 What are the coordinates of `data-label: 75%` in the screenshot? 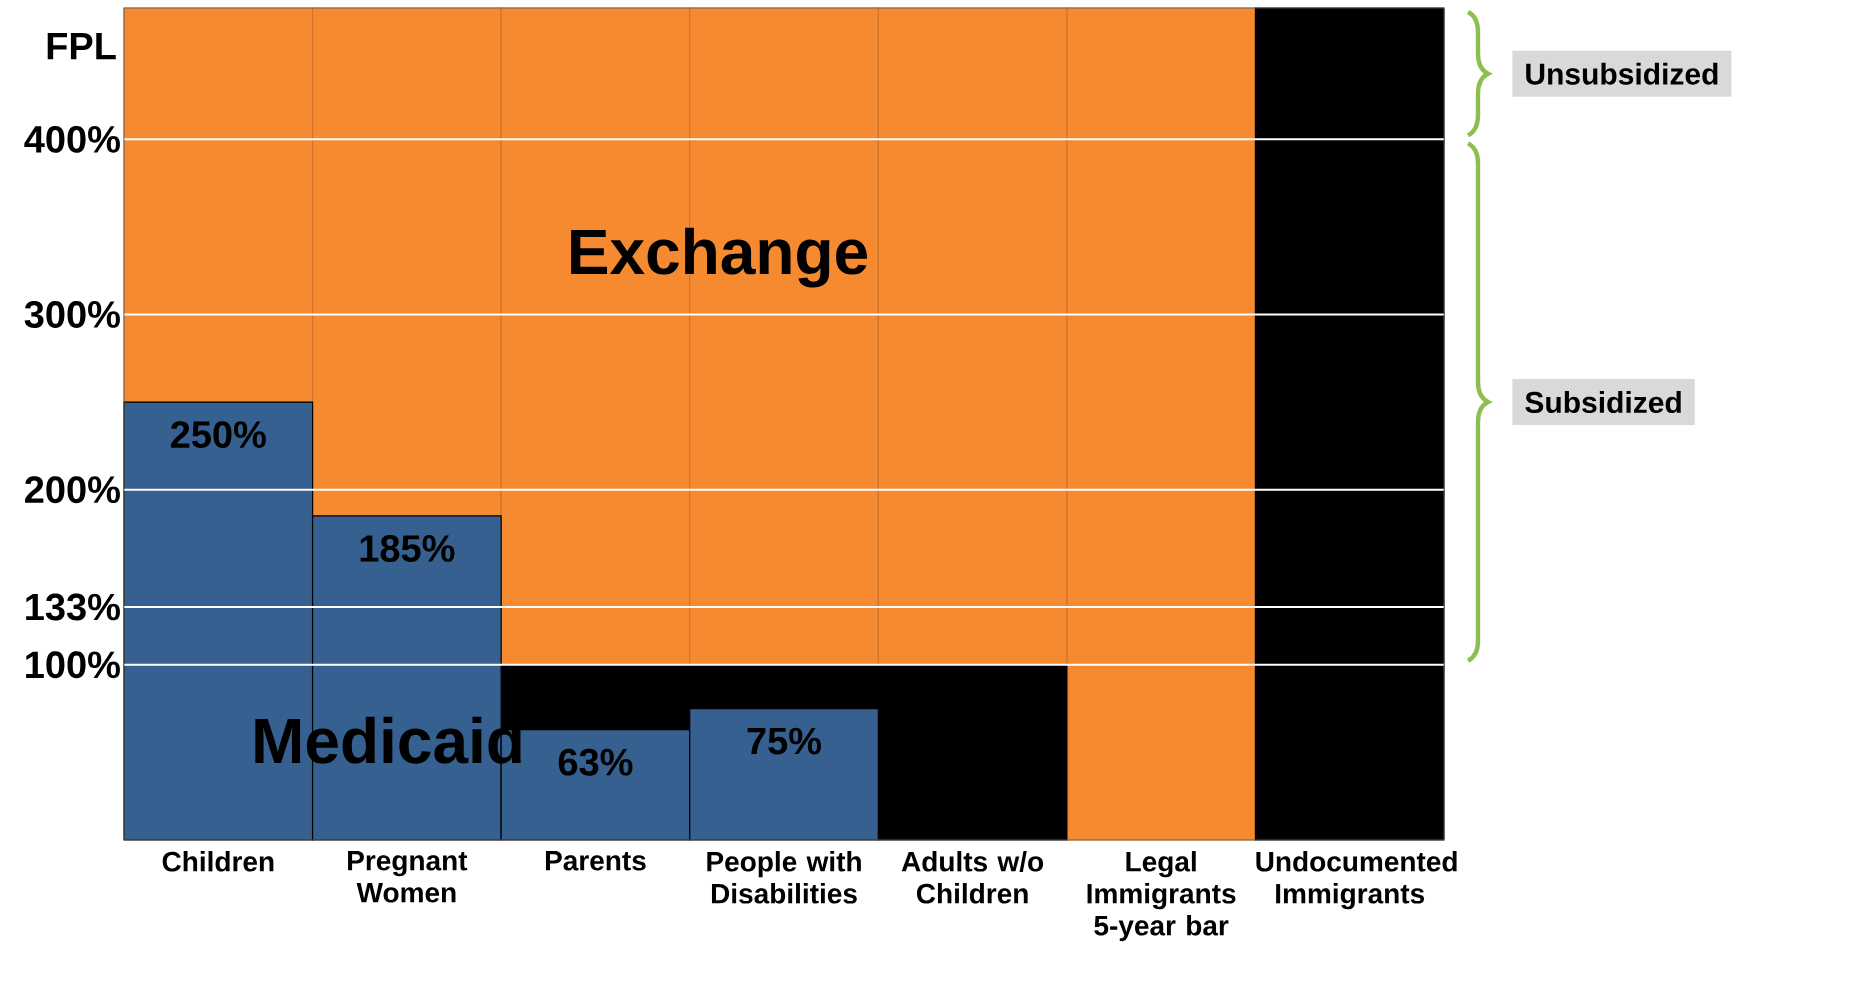 It's located at (784, 741).